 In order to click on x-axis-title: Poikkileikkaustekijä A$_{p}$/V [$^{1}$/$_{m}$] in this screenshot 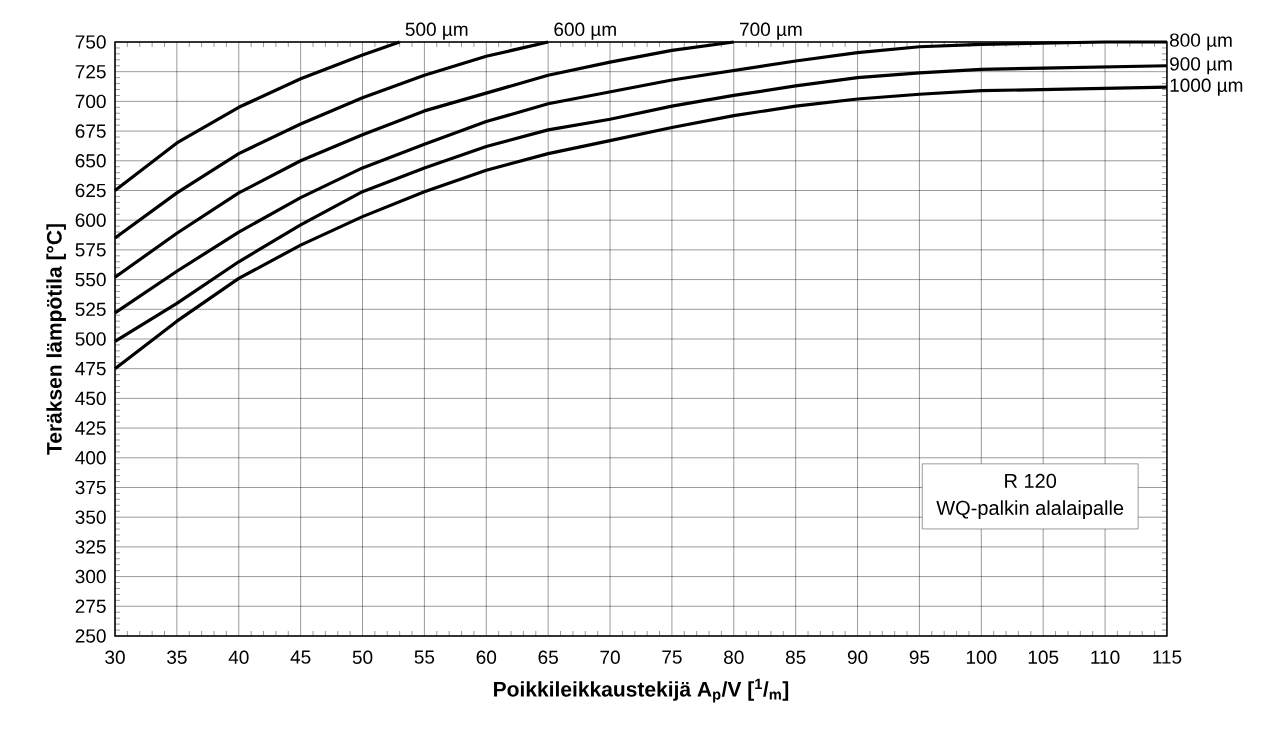, I will do `click(641, 690)`.